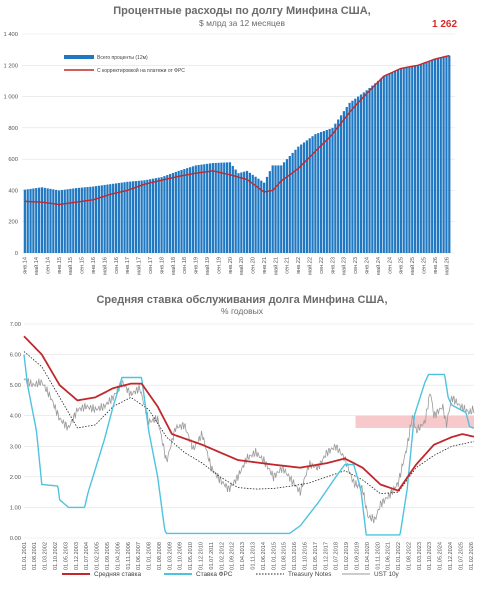 The height and width of the screenshot is (596, 483). Describe the element at coordinates (15, 325) in the screenshot. I see `y-tick-label: 7.00` at that location.